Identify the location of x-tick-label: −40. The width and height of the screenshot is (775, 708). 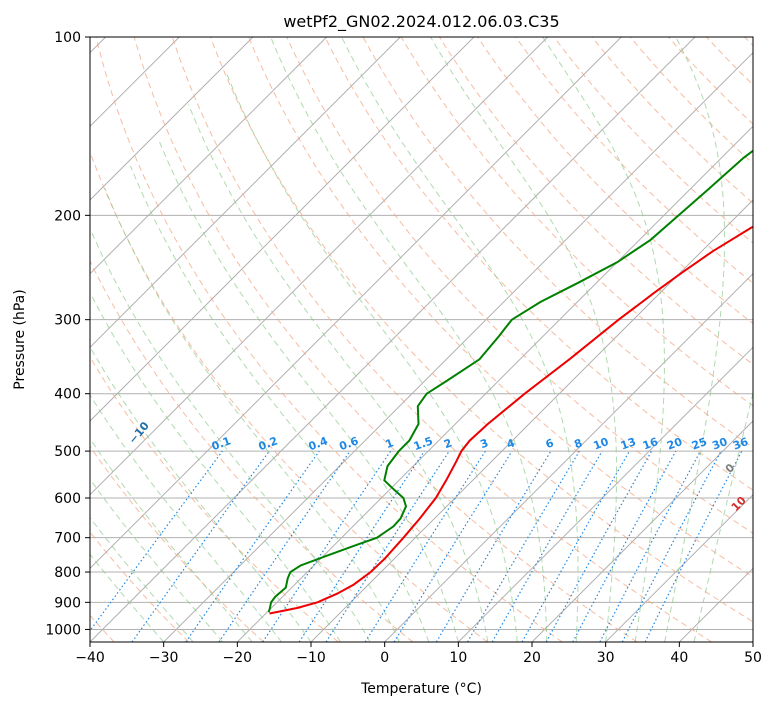
(90, 658).